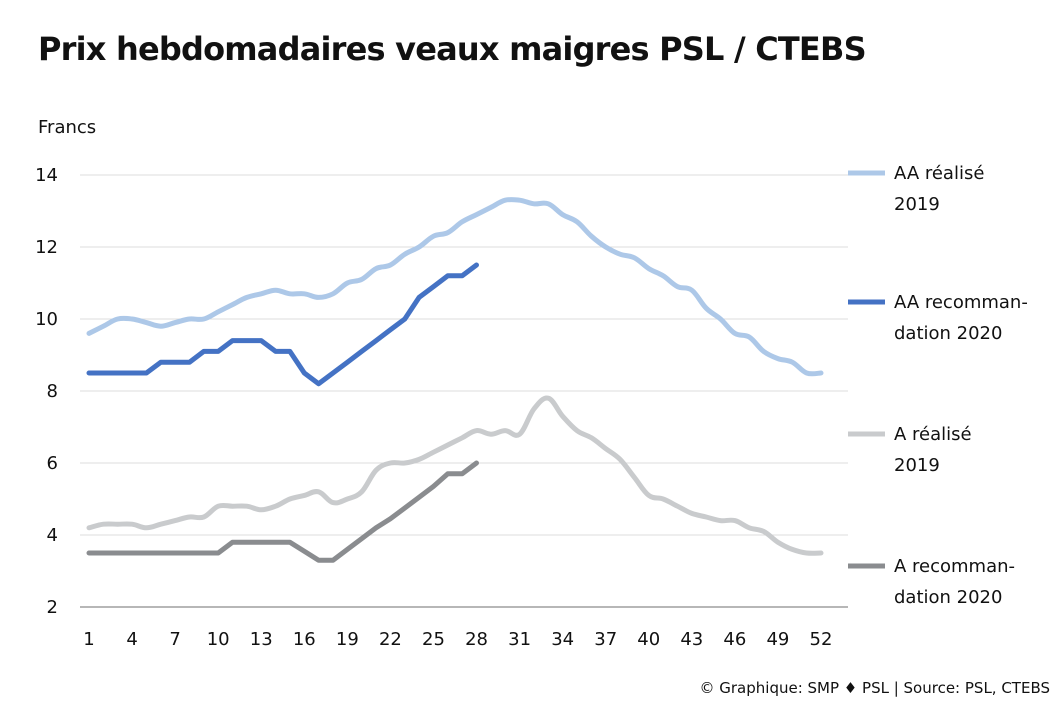 This screenshot has width=1064, height=709. What do you see at coordinates (917, 204) in the screenshot?
I see `legend-label-0: 2019` at bounding box center [917, 204].